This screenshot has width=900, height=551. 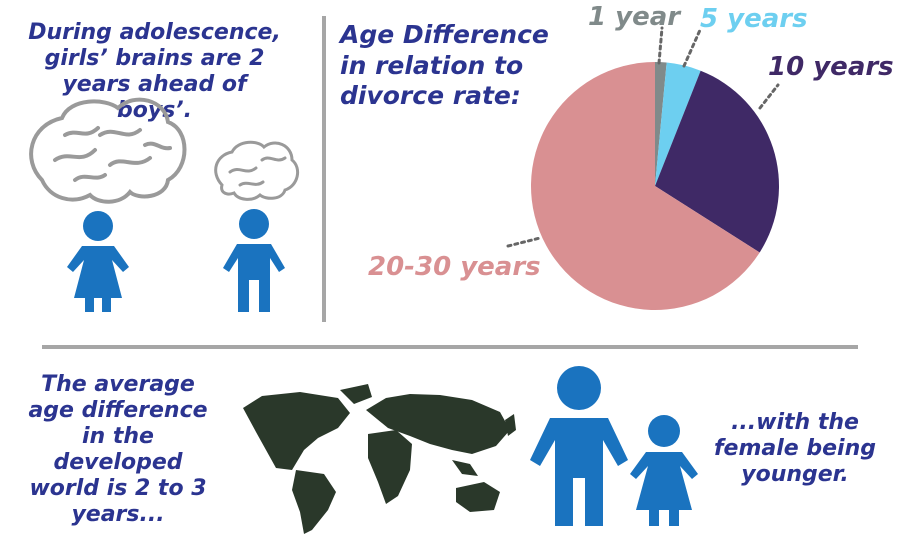 I want to click on slice-label-1-year: 1 year, so click(x=634, y=17).